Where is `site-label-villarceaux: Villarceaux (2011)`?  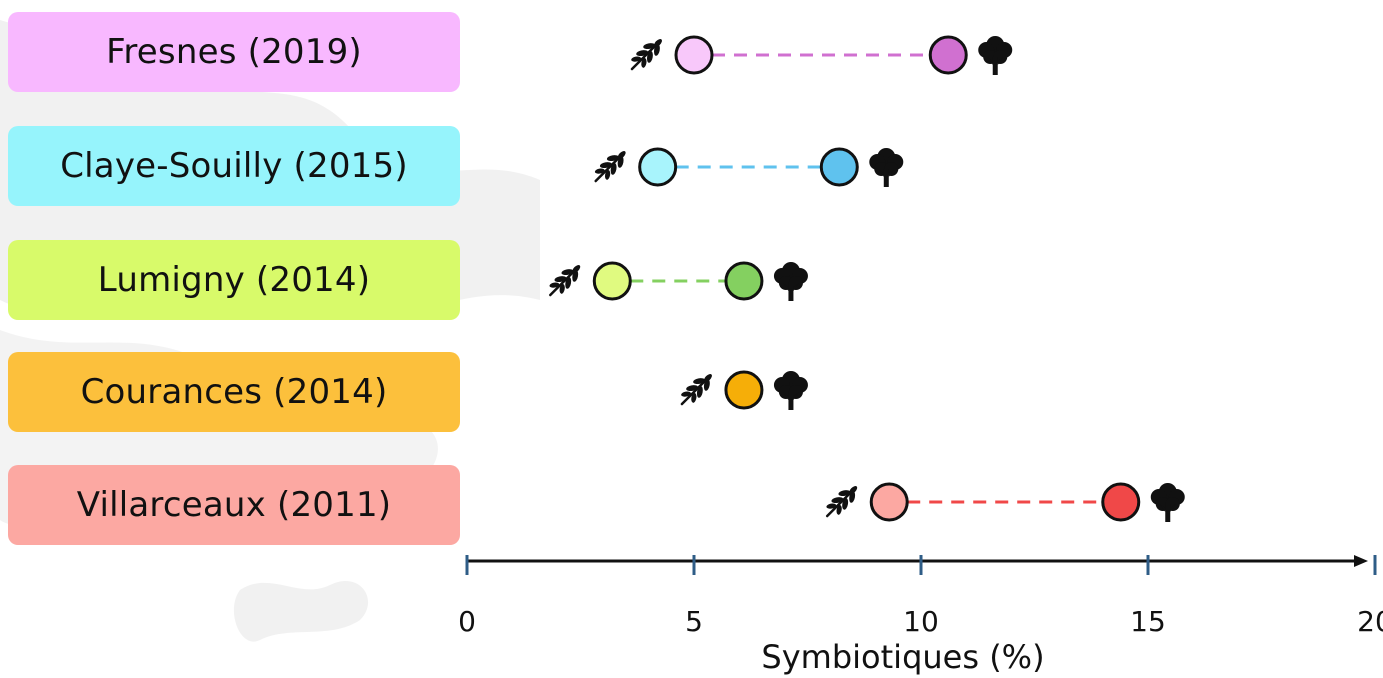
site-label-villarceaux: Villarceaux (2011) is located at coordinates (234, 505).